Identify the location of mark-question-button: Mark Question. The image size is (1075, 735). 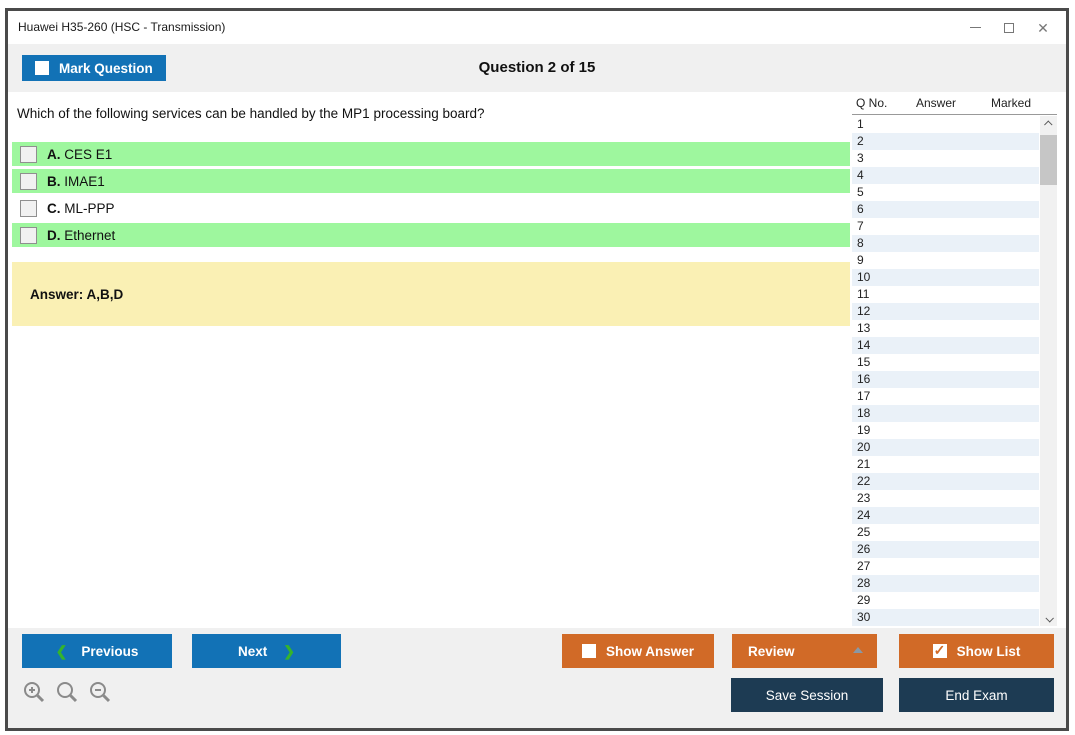
(94, 68).